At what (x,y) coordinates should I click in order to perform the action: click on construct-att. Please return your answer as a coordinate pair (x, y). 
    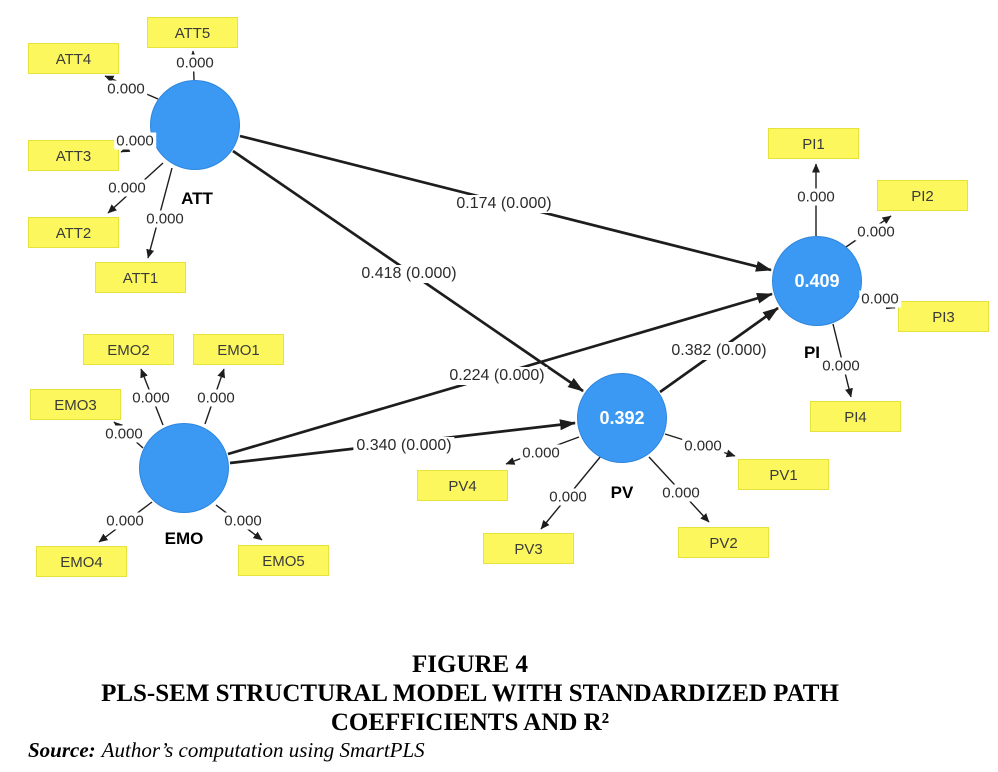
    Looking at the image, I should click on (195, 125).